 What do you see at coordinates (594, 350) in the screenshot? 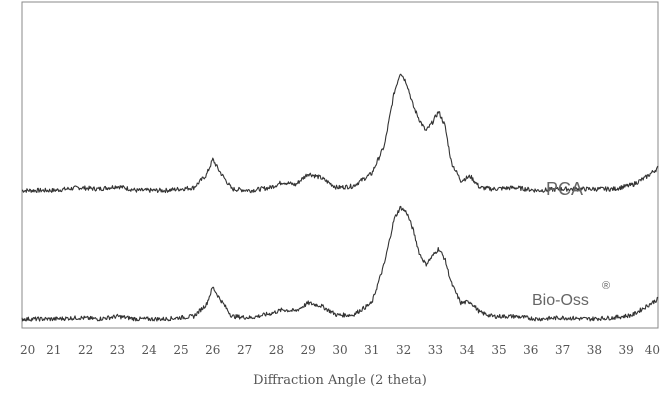
I see `x-tick-label-38: 38` at bounding box center [594, 350].